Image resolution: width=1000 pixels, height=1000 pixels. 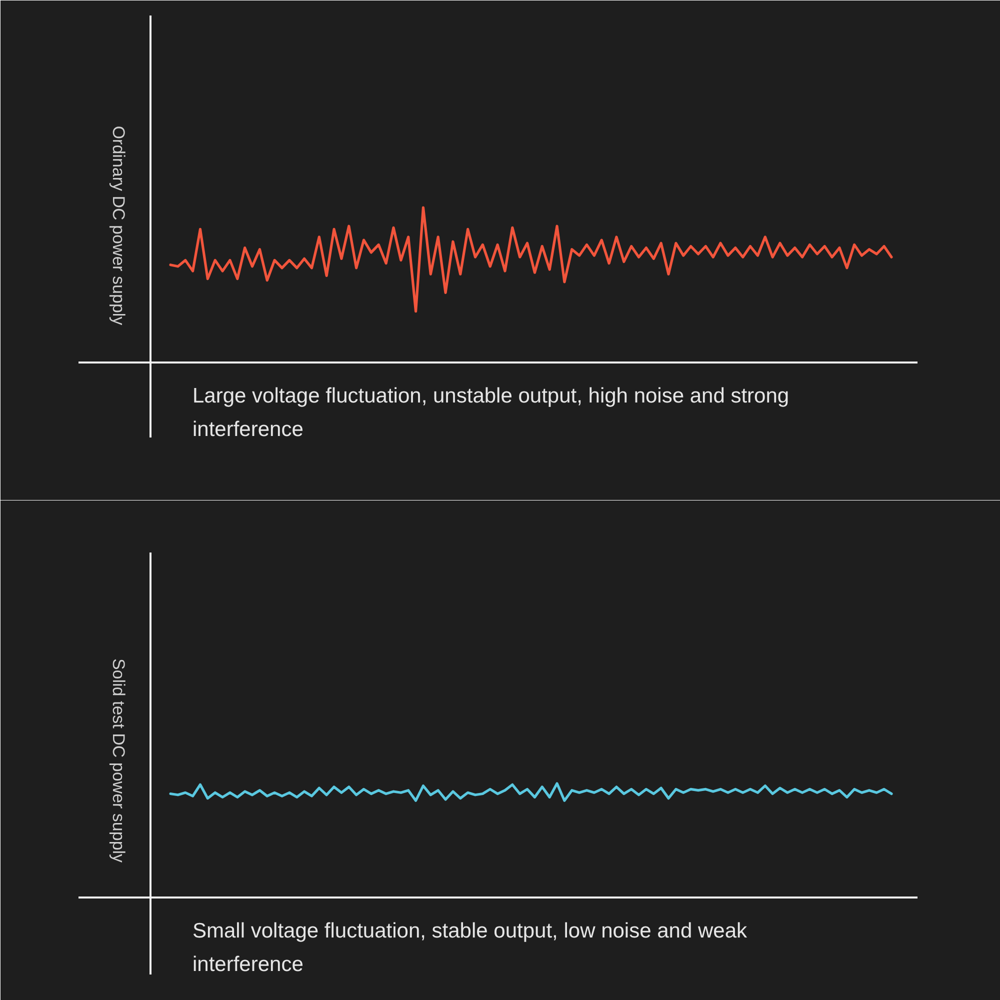 What do you see at coordinates (470, 948) in the screenshot?
I see `text: Small voltage fluctuation, stable output, low noise and weak interference` at bounding box center [470, 948].